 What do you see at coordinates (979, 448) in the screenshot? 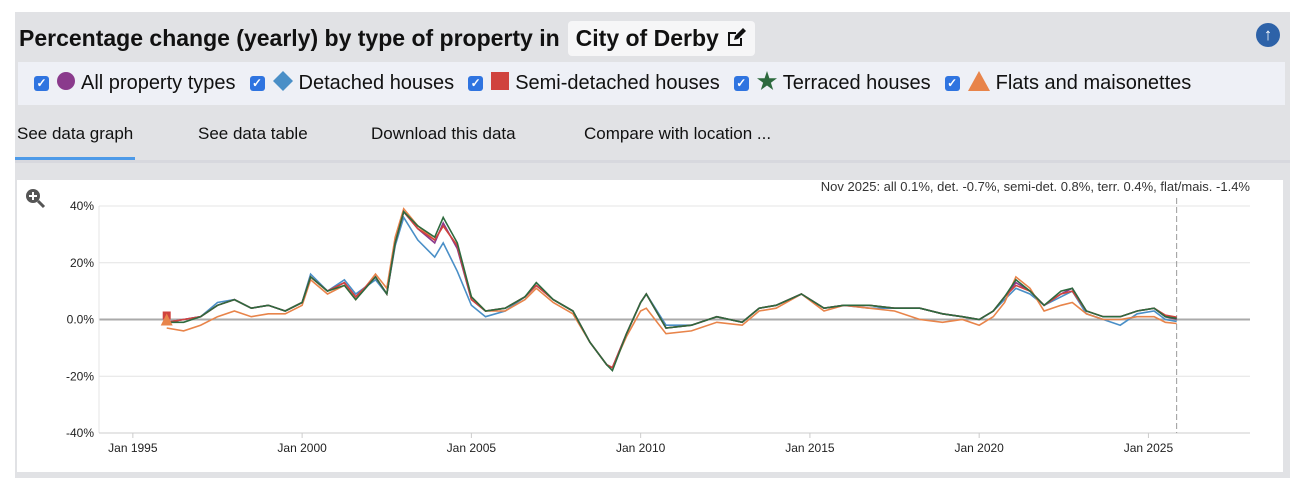
I see `x-tick-label: Jan 2020` at bounding box center [979, 448].